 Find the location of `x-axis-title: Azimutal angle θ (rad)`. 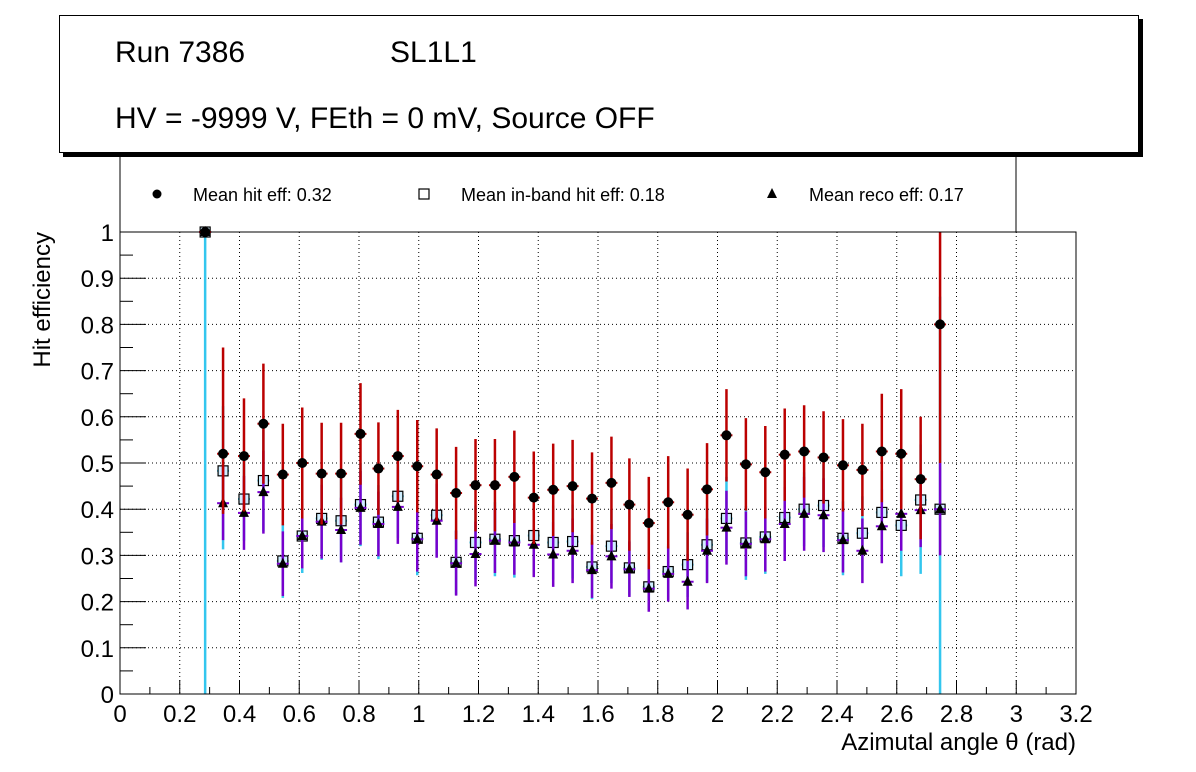

x-axis-title: Azimutal angle θ (rad) is located at coordinates (958, 742).